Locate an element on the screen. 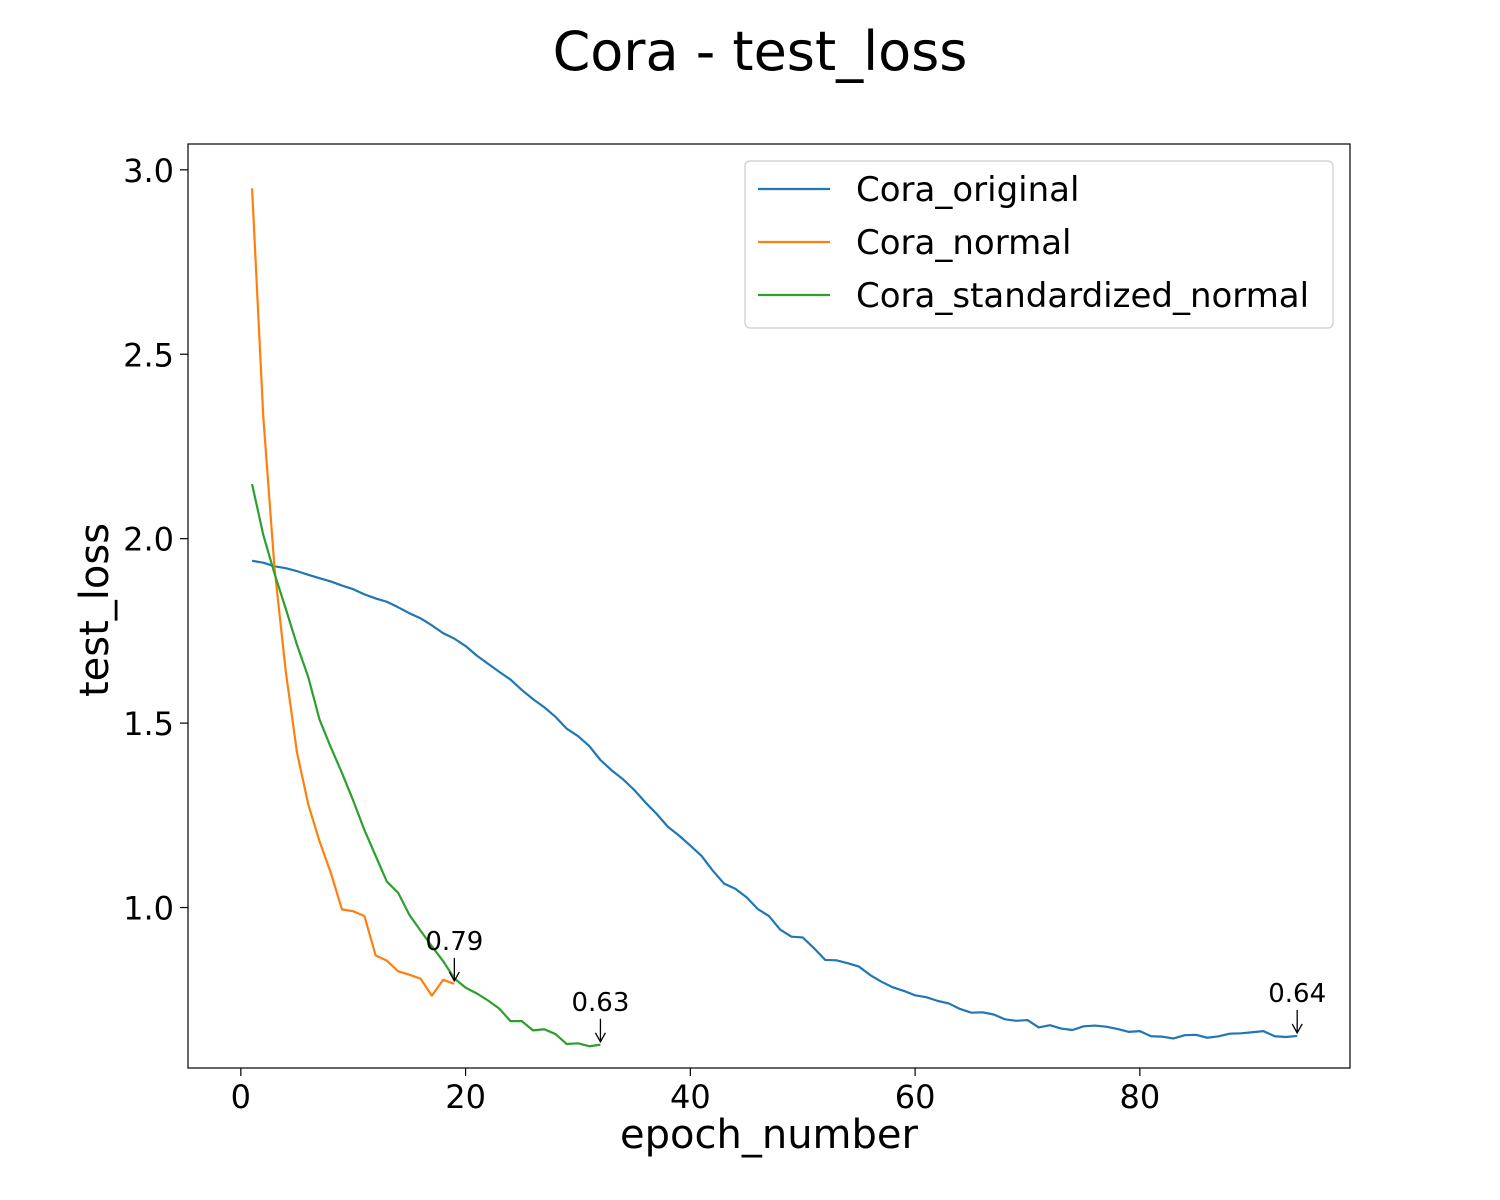  y-tick-label: 3.0 is located at coordinates (148, 171).